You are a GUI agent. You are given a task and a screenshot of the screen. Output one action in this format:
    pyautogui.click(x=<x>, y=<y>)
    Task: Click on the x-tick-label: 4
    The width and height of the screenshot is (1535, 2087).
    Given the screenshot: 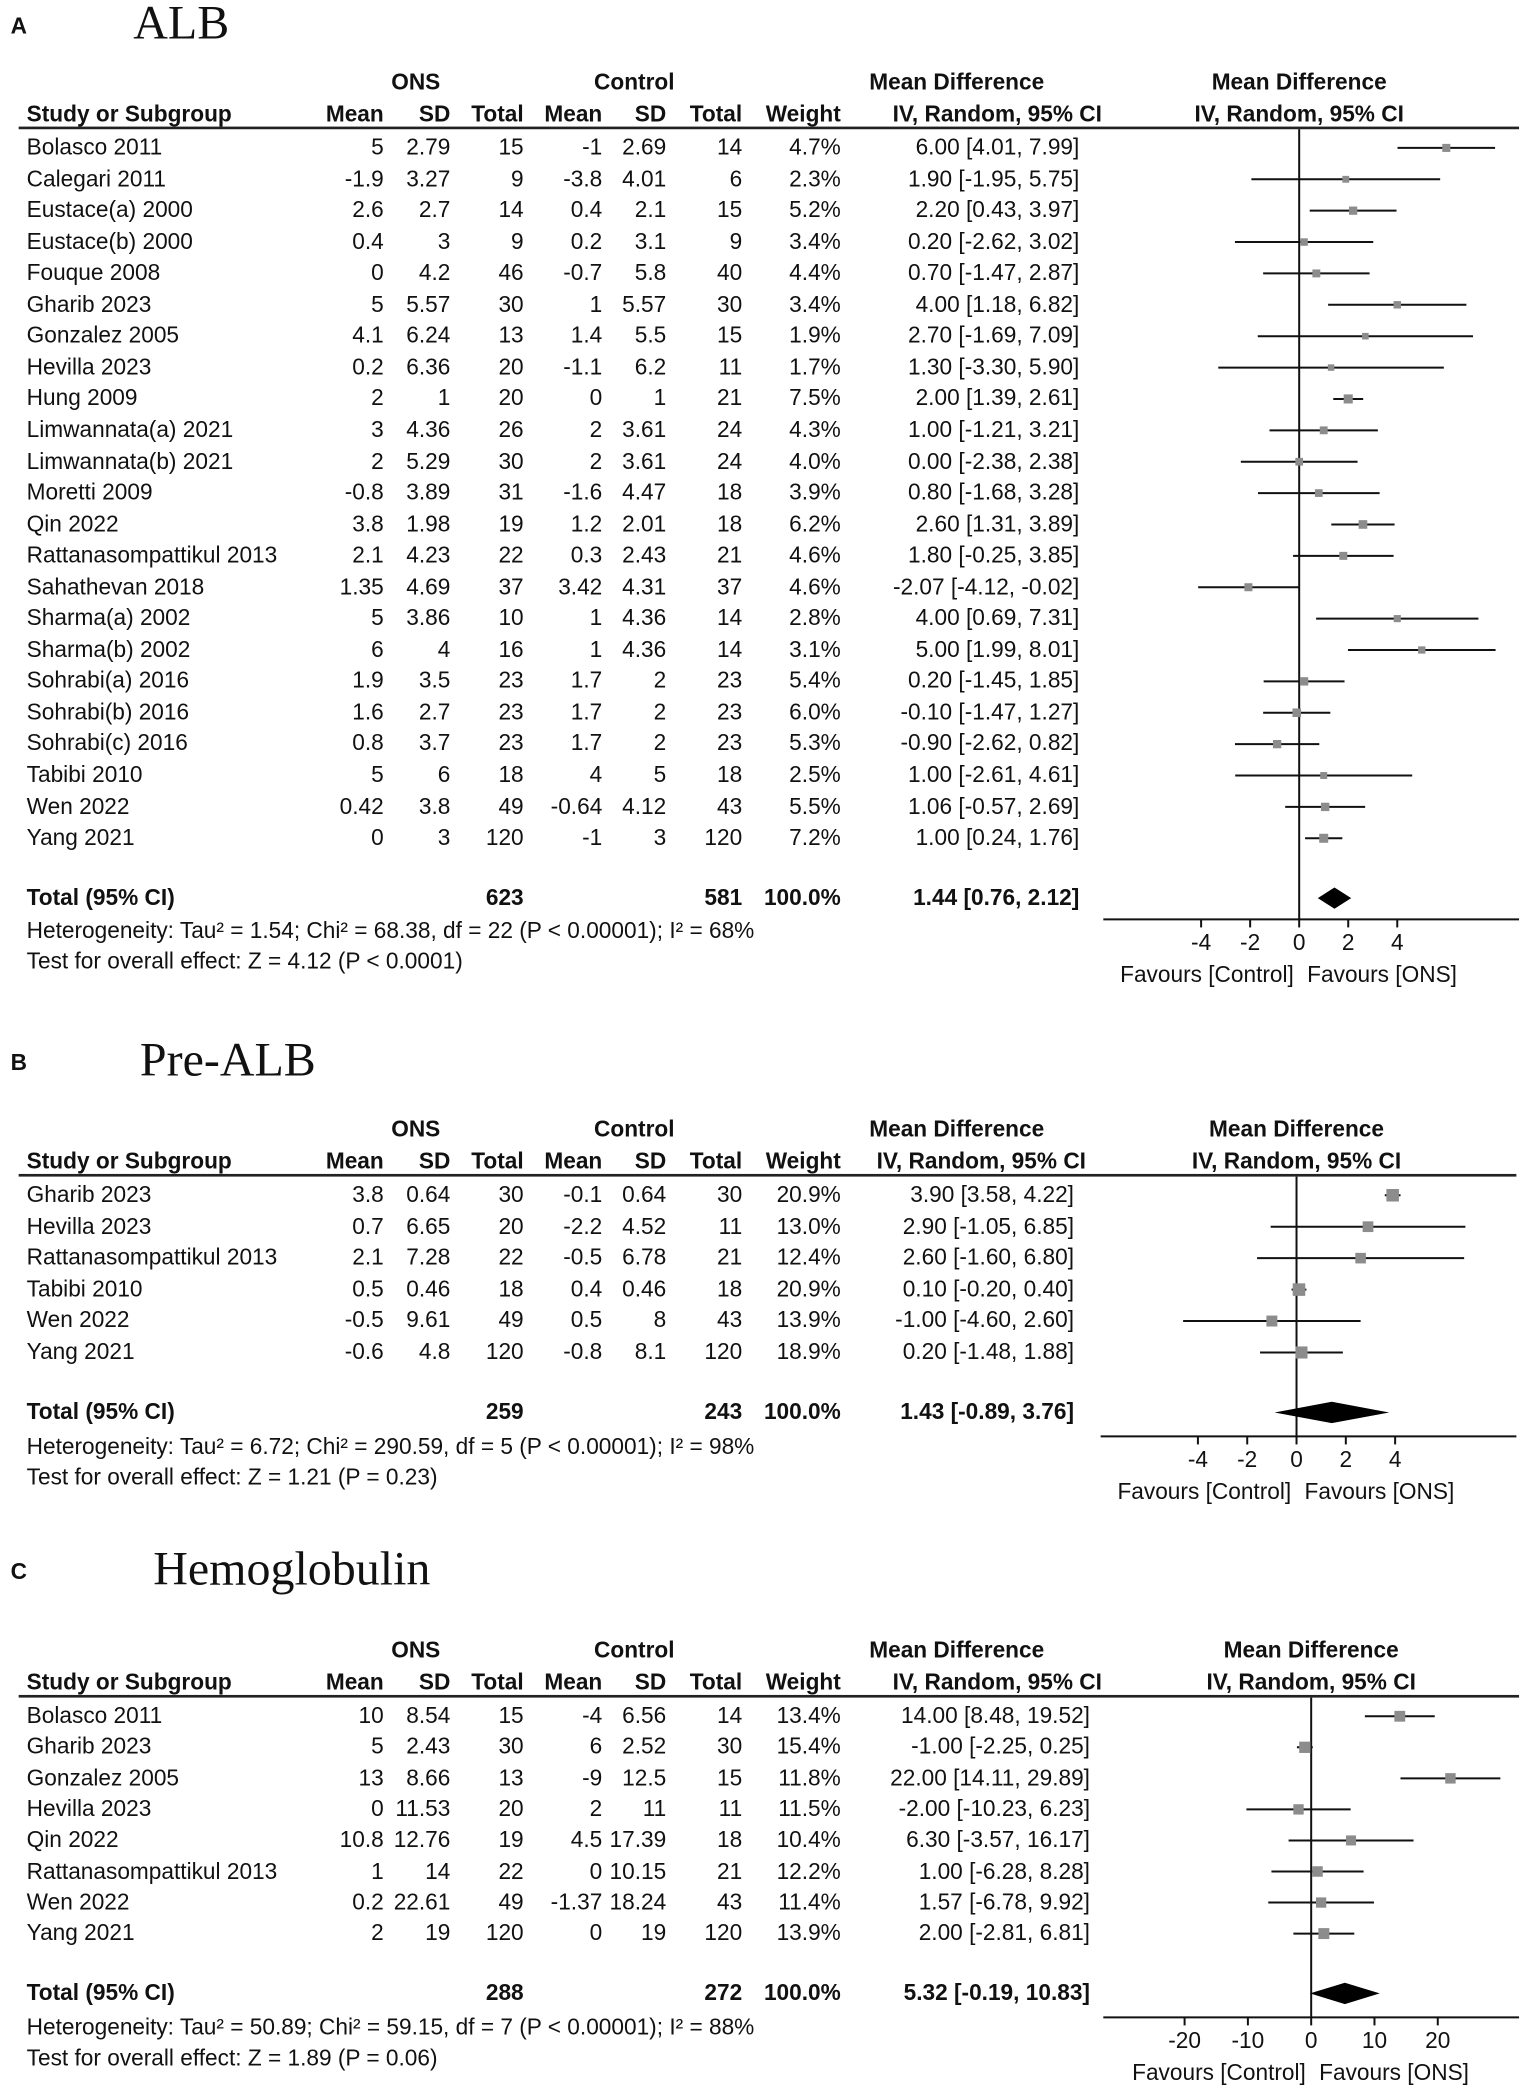 What is the action you would take?
    pyautogui.click(x=1397, y=943)
    